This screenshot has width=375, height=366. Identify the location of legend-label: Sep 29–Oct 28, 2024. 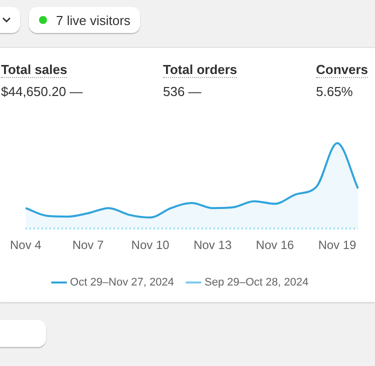
(256, 282).